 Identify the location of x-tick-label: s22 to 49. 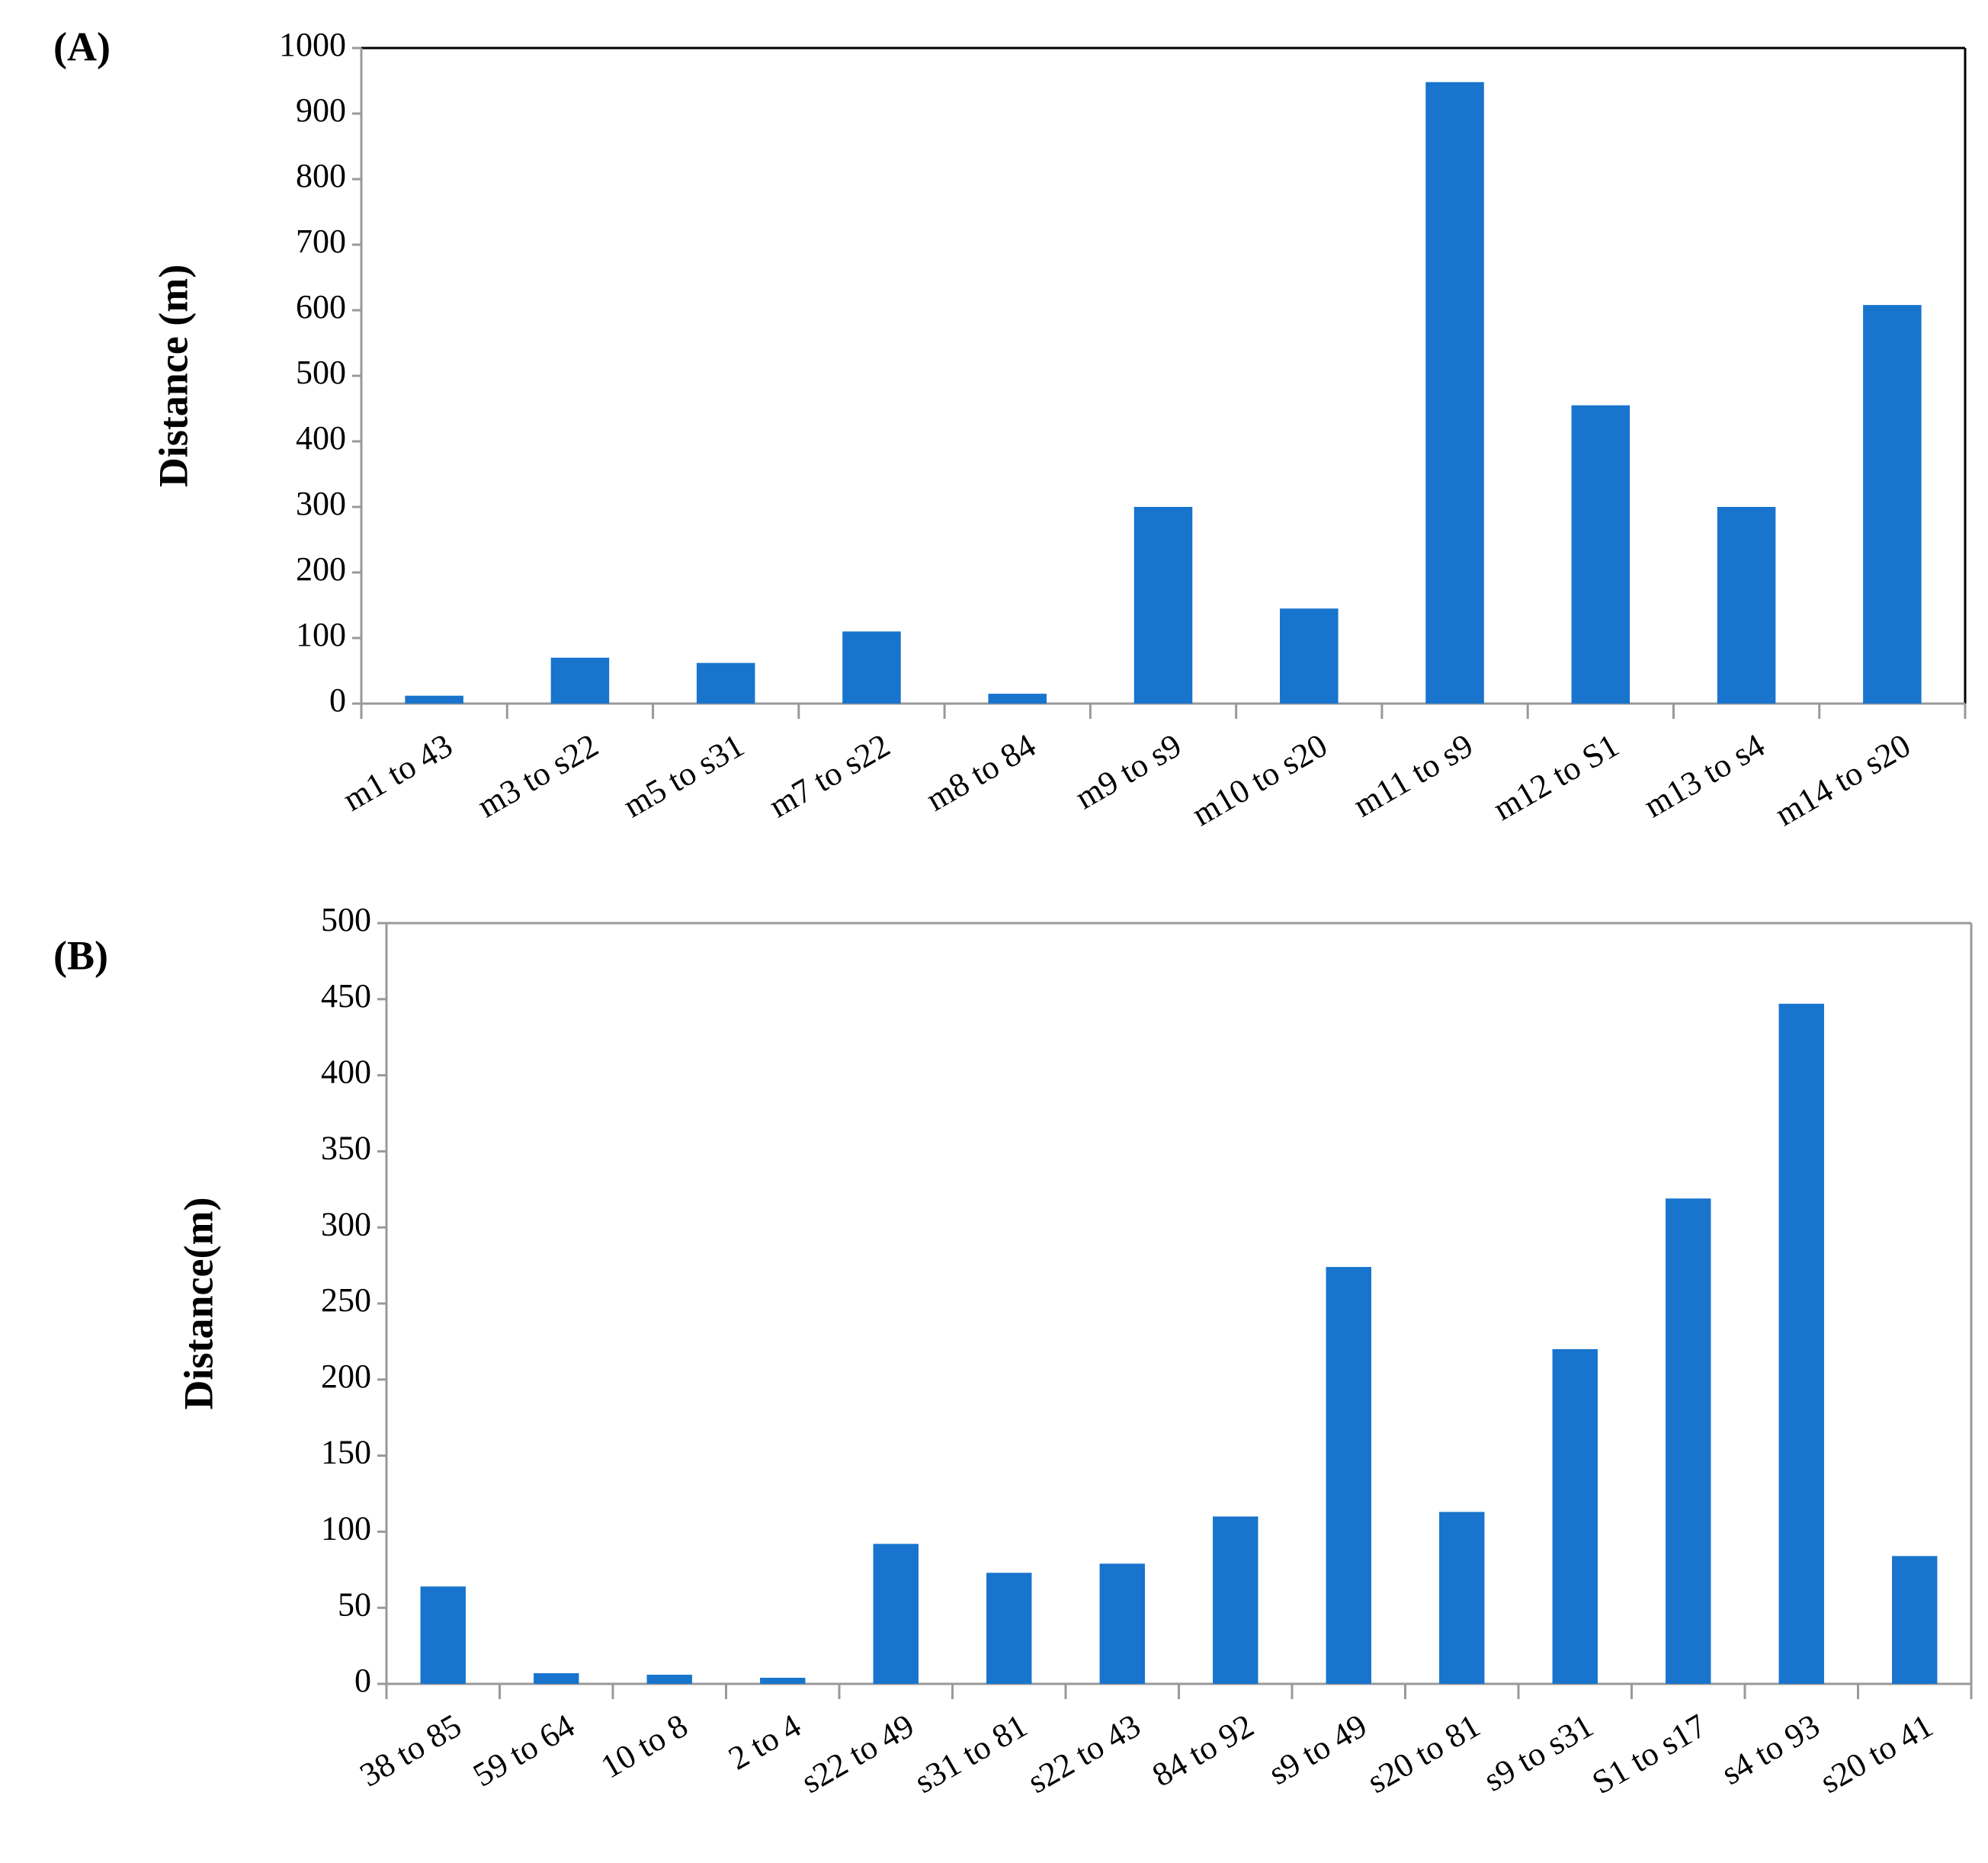
(857, 1753).